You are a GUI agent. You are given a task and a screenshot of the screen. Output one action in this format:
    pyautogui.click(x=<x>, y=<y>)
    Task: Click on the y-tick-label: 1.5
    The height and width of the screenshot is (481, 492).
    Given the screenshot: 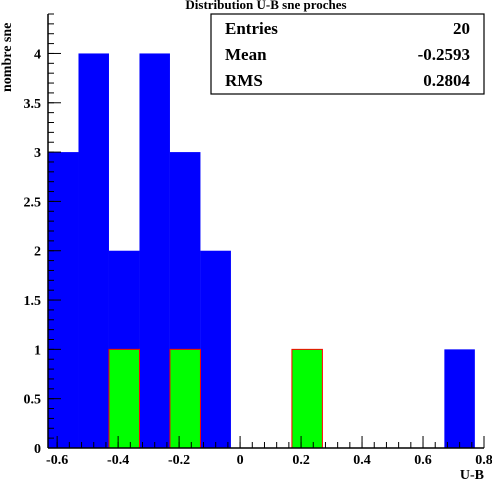 What is the action you would take?
    pyautogui.click(x=33, y=301)
    